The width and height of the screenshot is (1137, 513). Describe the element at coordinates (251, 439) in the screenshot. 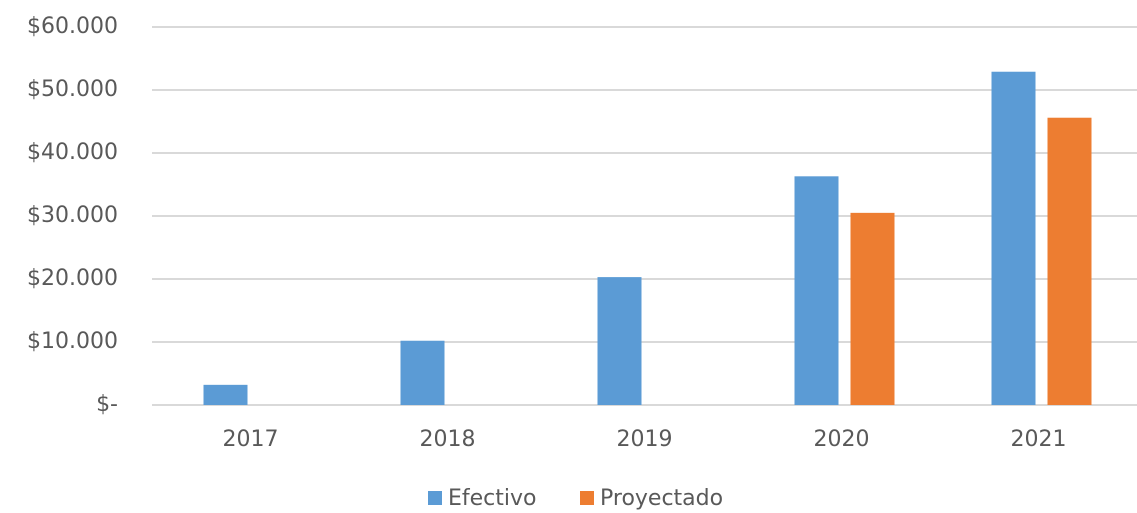

I see `x-tick-label: 2017` at that location.